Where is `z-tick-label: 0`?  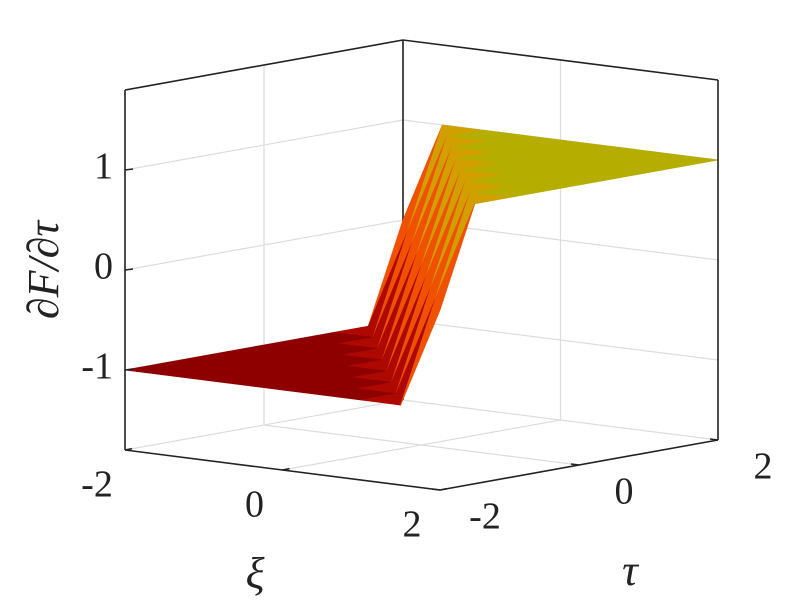
z-tick-label: 0 is located at coordinates (103, 267).